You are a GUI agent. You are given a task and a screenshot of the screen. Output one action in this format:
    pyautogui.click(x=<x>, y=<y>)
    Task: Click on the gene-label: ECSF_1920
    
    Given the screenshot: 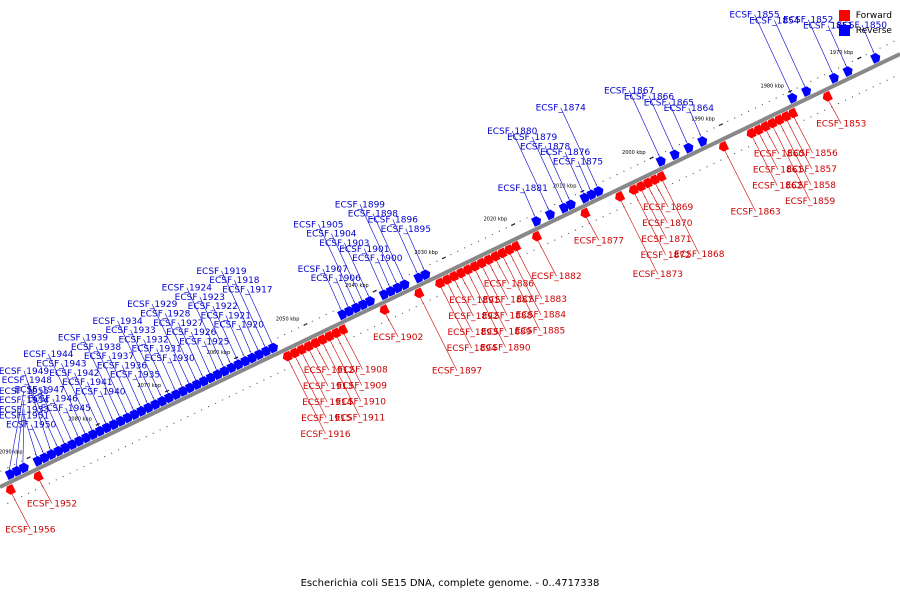 What is the action you would take?
    pyautogui.click(x=239, y=326)
    